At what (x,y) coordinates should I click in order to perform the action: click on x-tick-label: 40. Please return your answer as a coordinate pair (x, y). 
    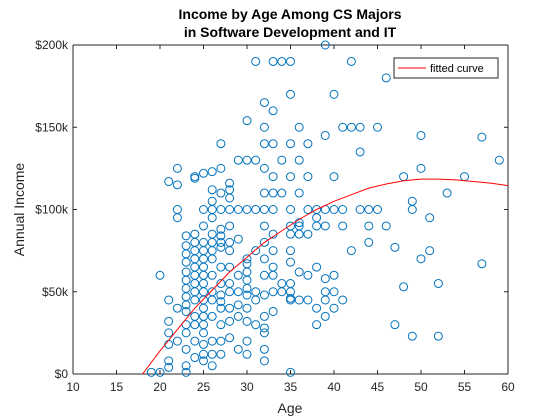
    Looking at the image, I should click on (334, 387).